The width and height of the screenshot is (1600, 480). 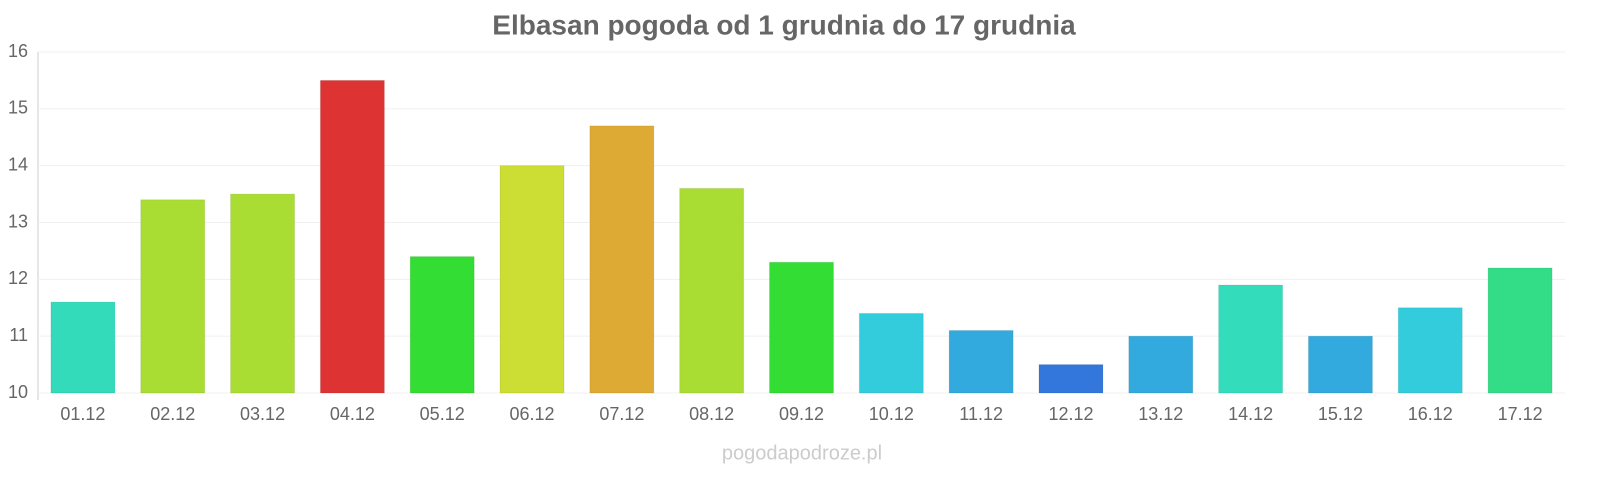 What do you see at coordinates (18, 108) in the screenshot?
I see `y-tick-label: 15` at bounding box center [18, 108].